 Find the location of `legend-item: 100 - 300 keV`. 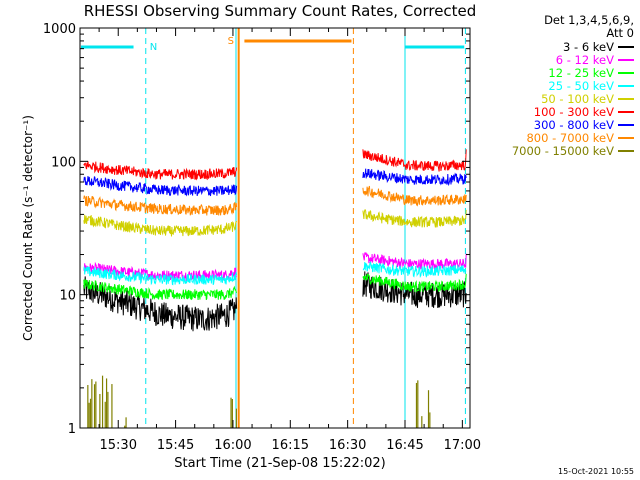

legend-item: 100 - 300 keV is located at coordinates (558, 111).